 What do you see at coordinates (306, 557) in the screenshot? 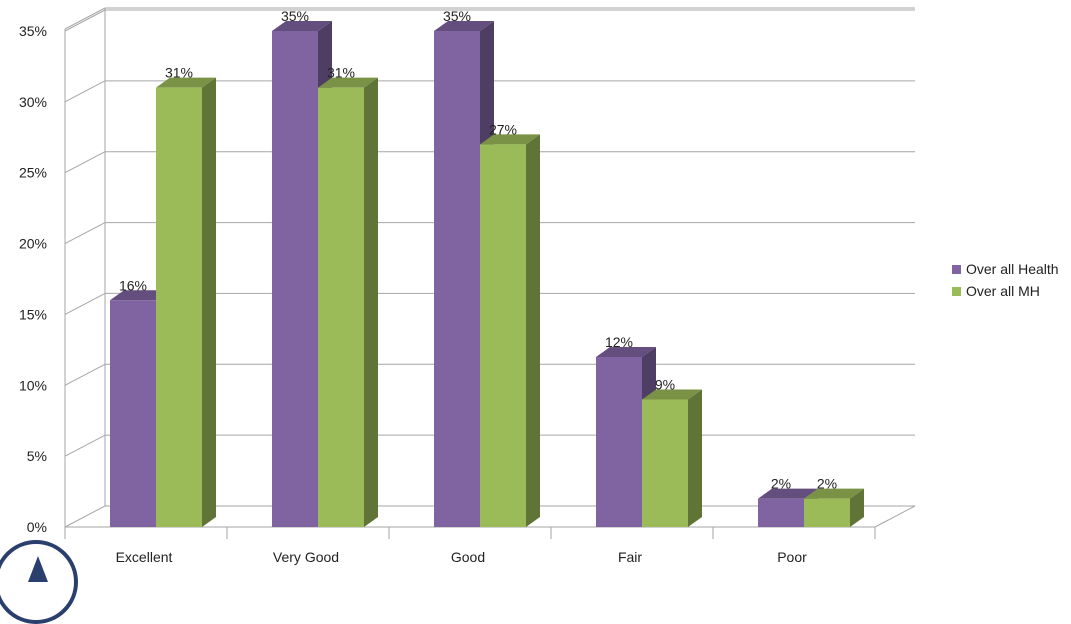
I see `x-tick-label: Very Good` at bounding box center [306, 557].